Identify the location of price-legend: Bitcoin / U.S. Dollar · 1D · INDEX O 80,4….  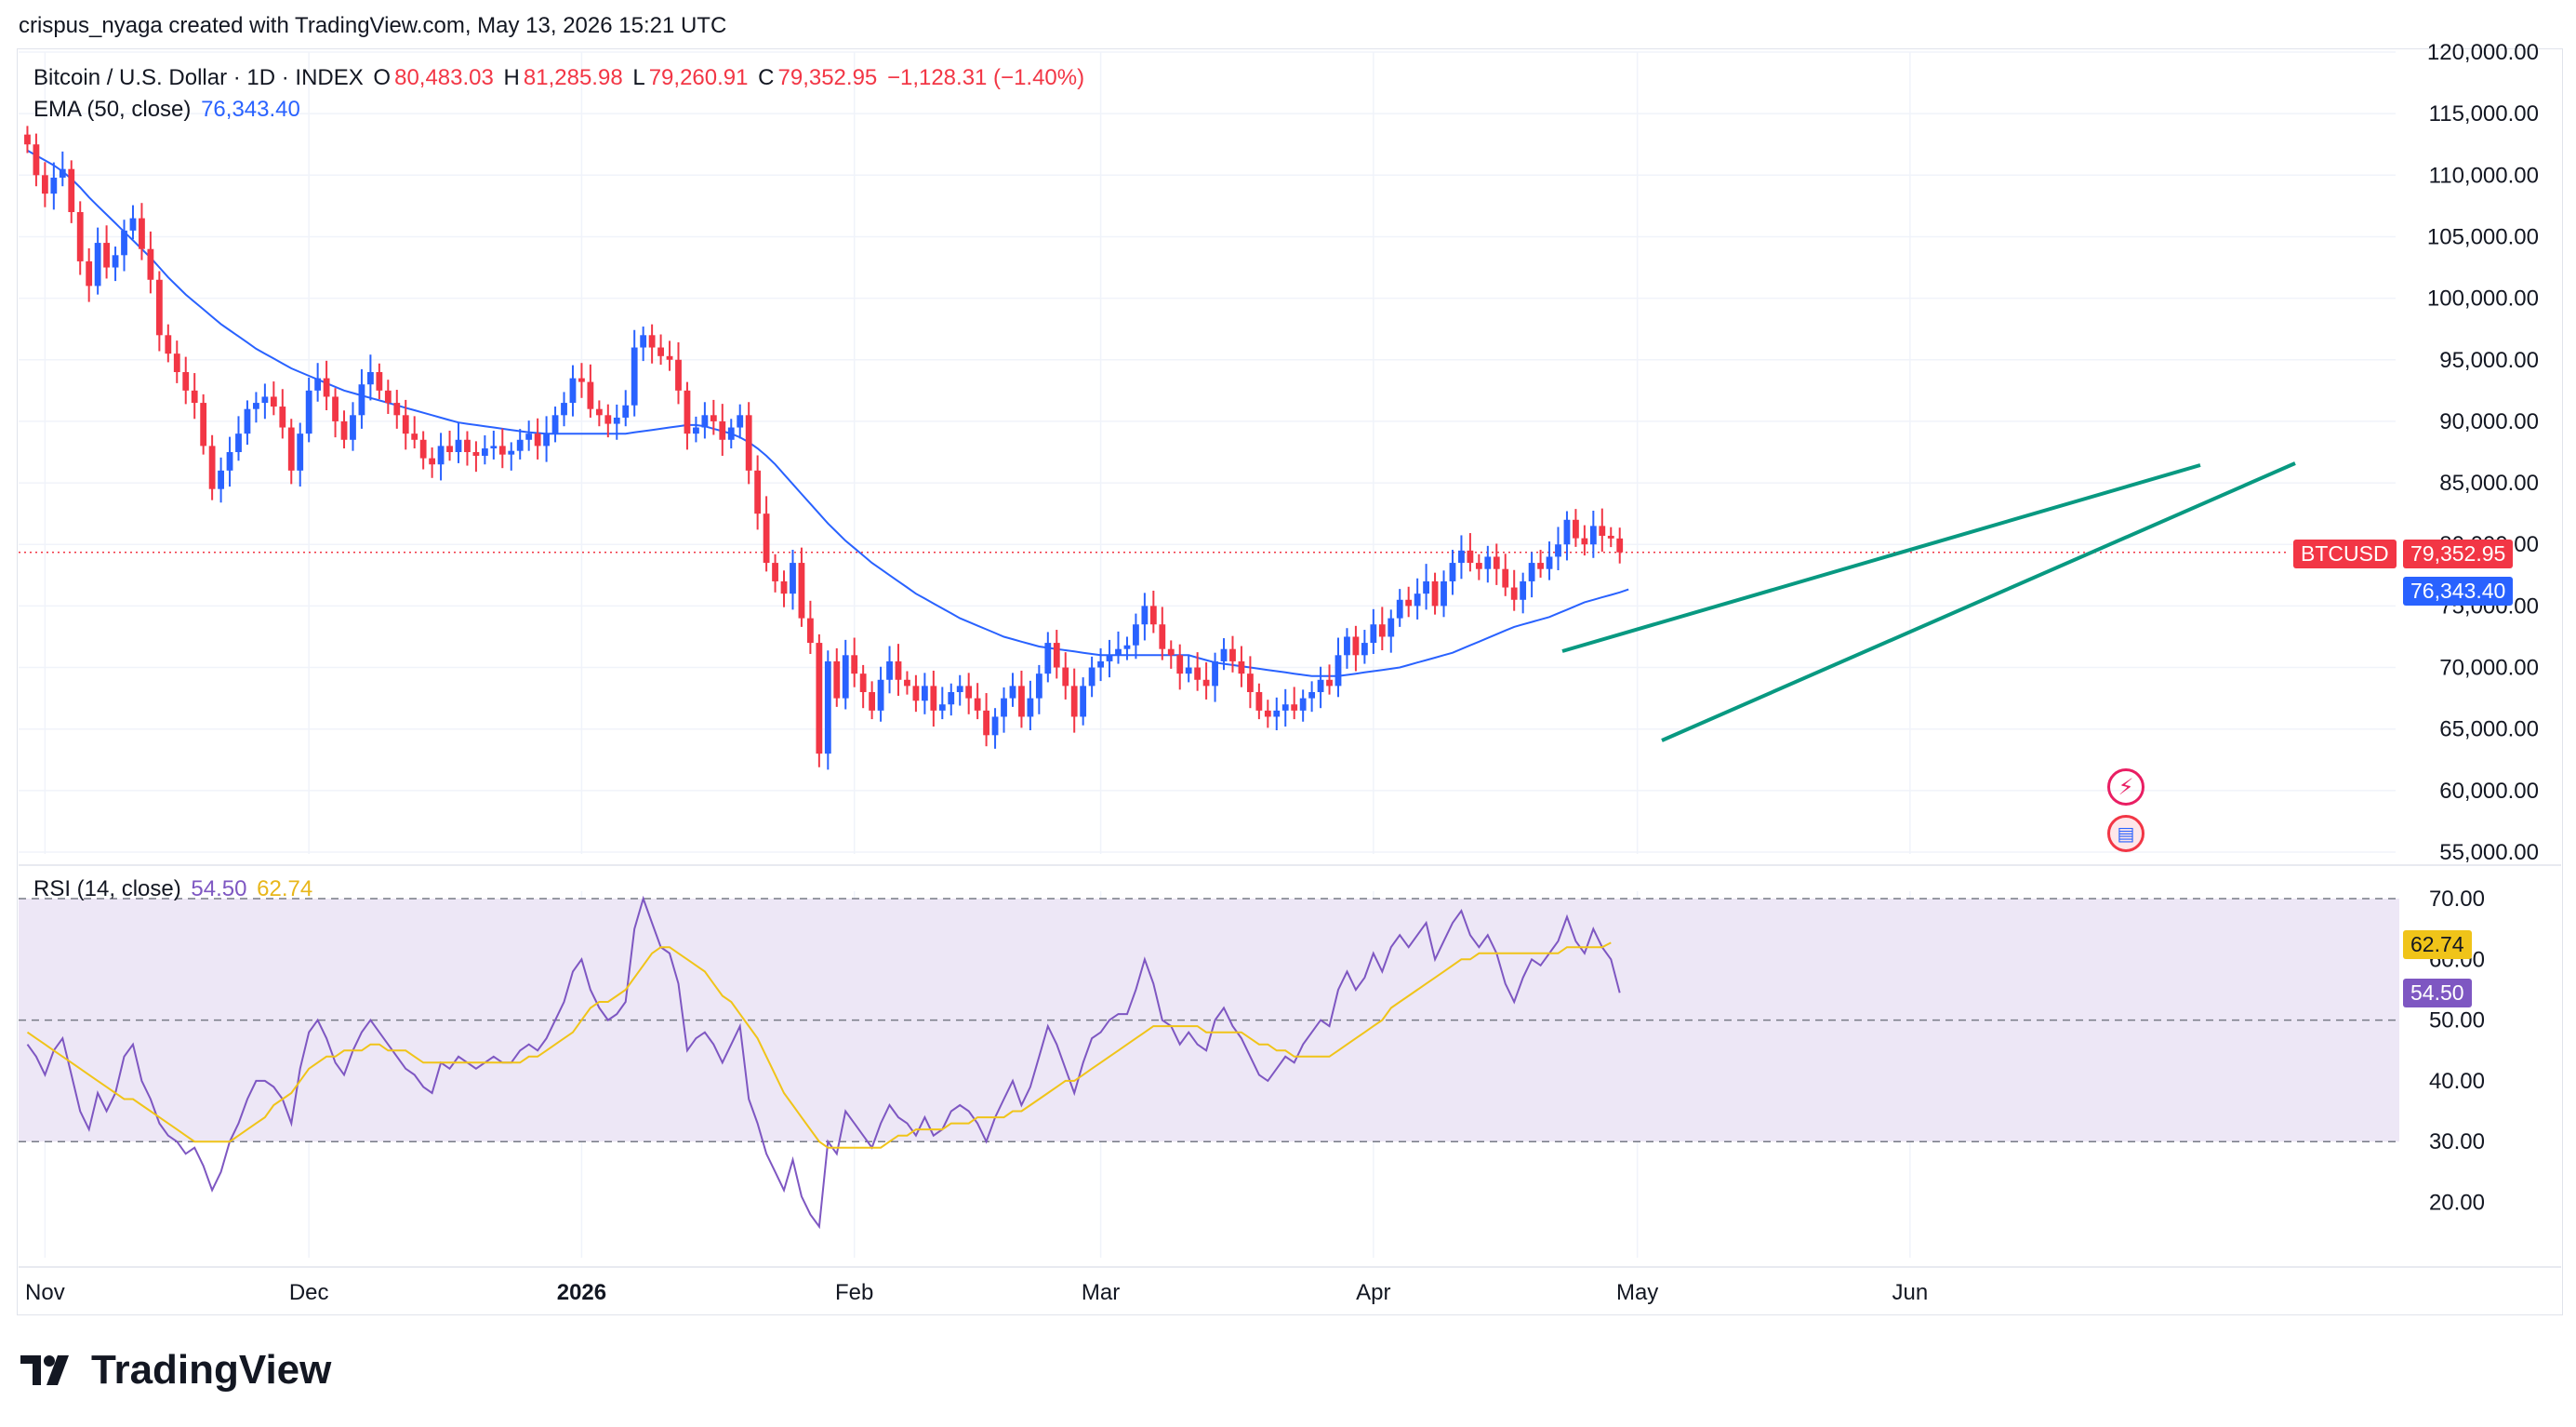
(560, 78).